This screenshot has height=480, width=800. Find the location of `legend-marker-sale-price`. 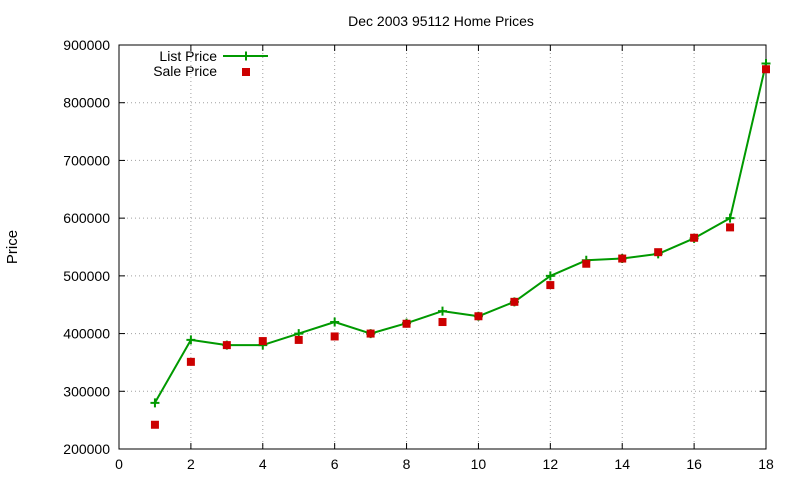

legend-marker-sale-price is located at coordinates (246, 72).